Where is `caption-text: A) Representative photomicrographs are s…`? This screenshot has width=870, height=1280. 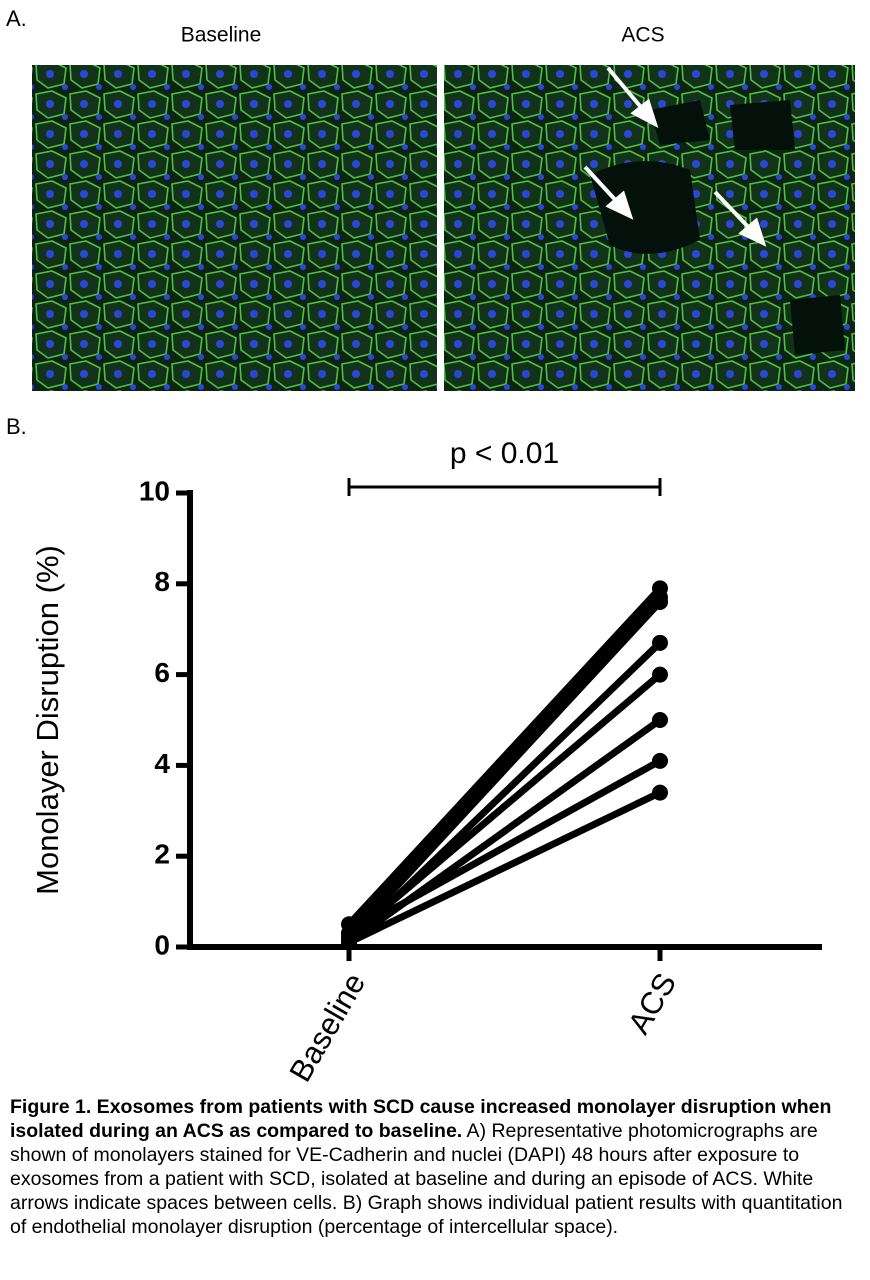
caption-text: A) Representative photomicrographs are s… is located at coordinates (426, 1179).